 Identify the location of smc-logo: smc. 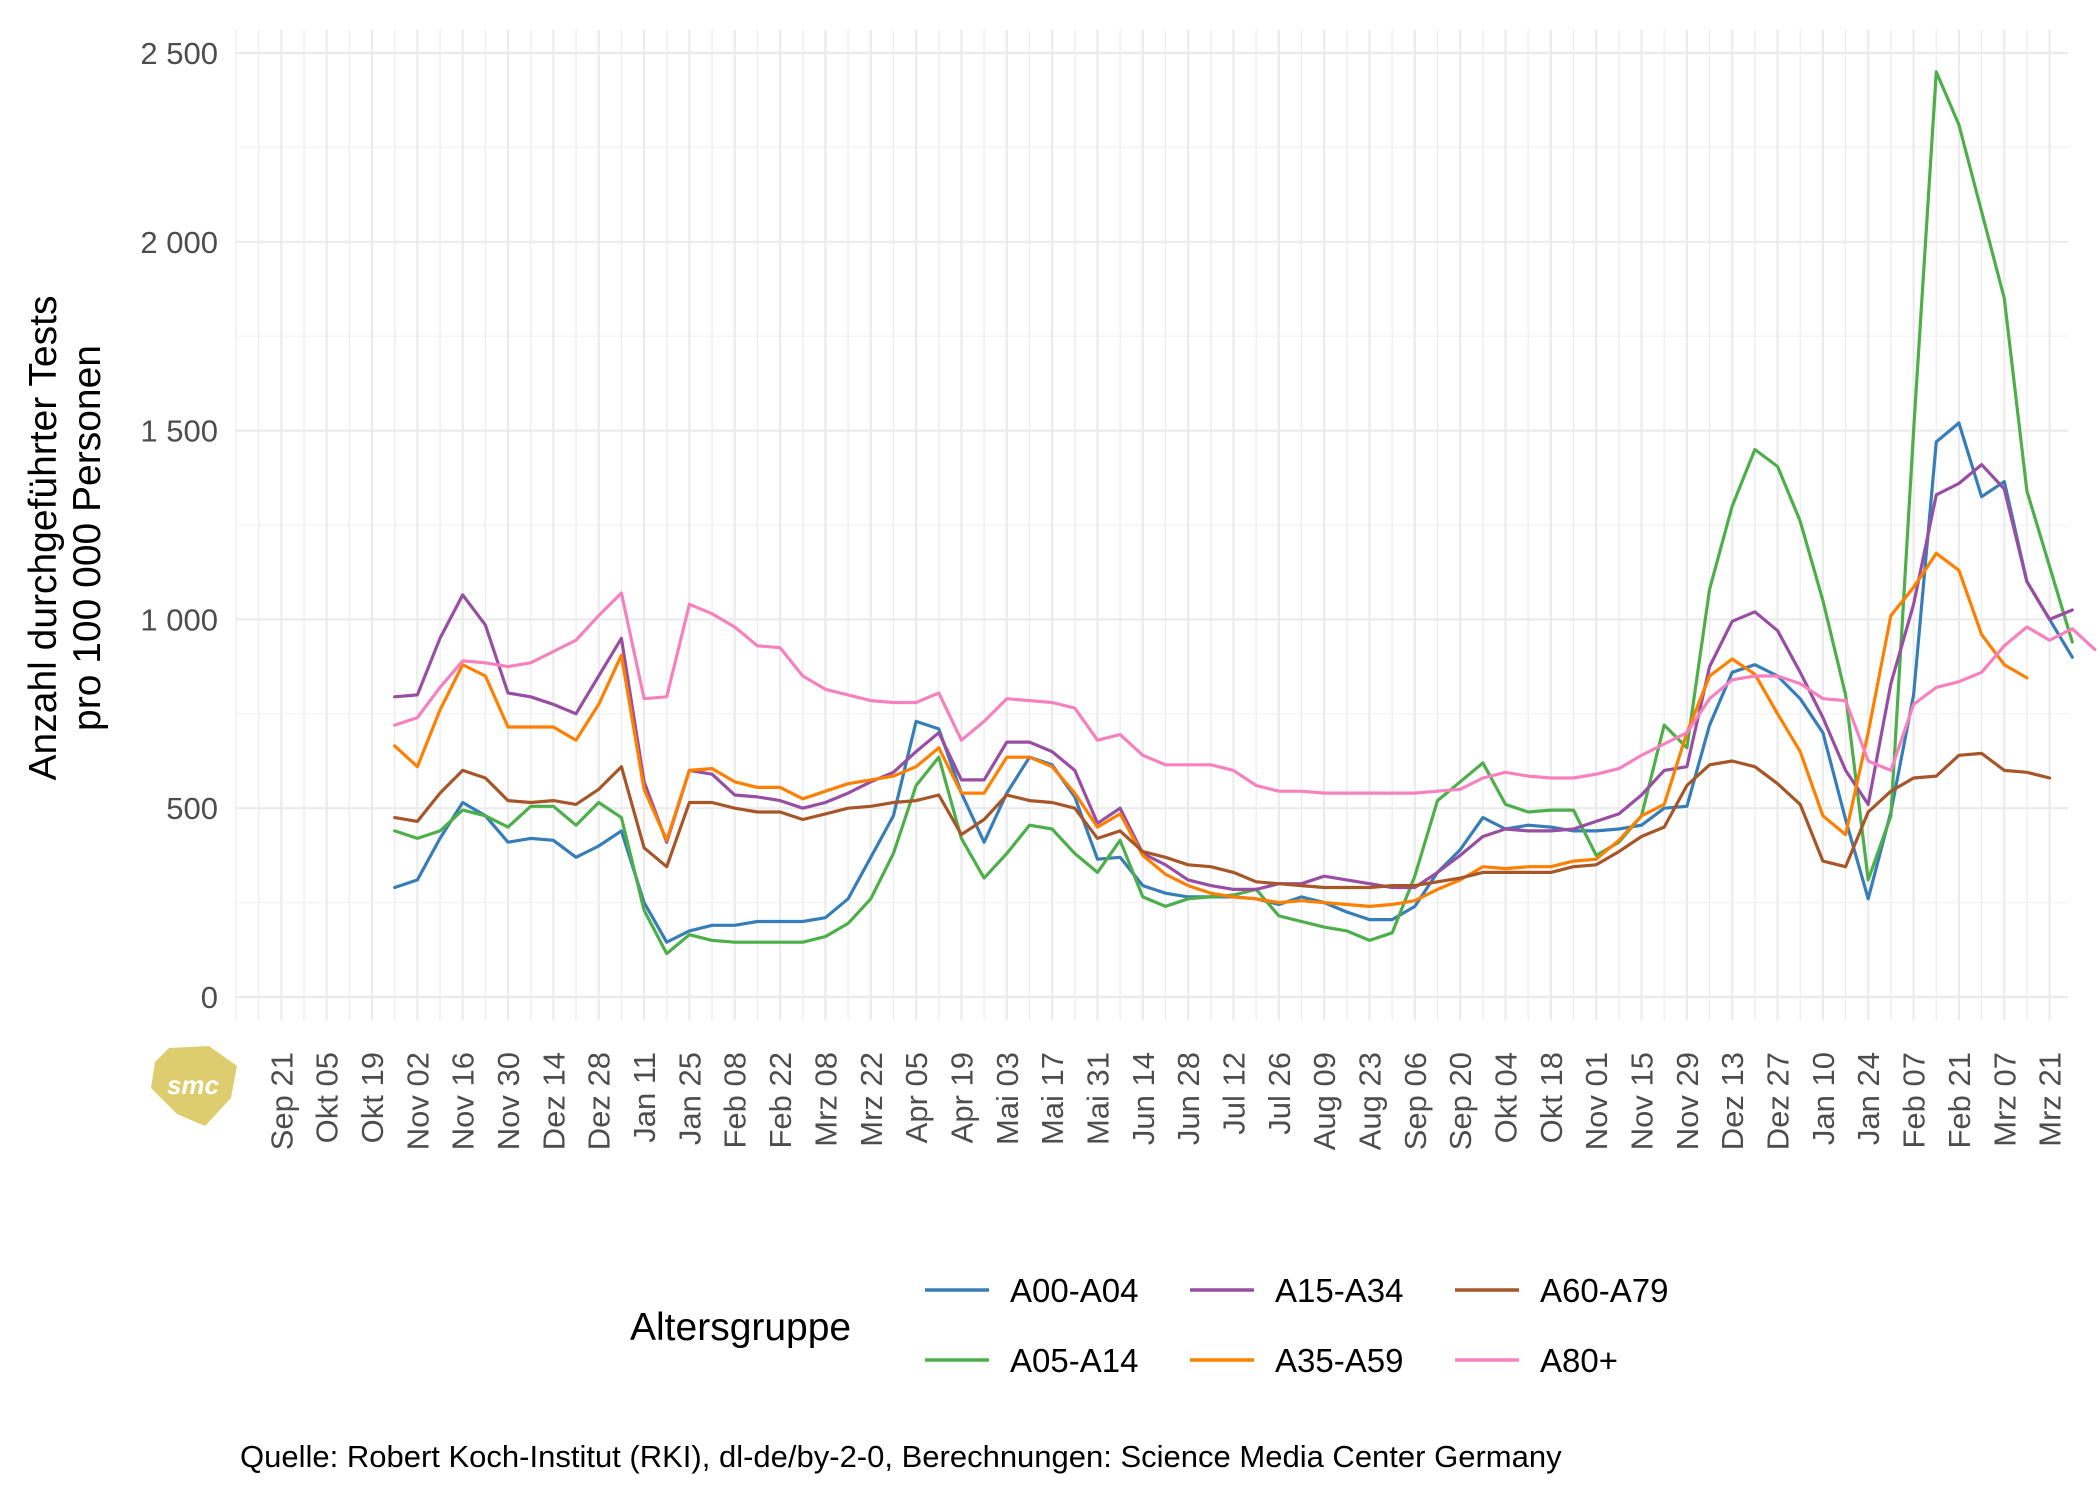
(194, 1086).